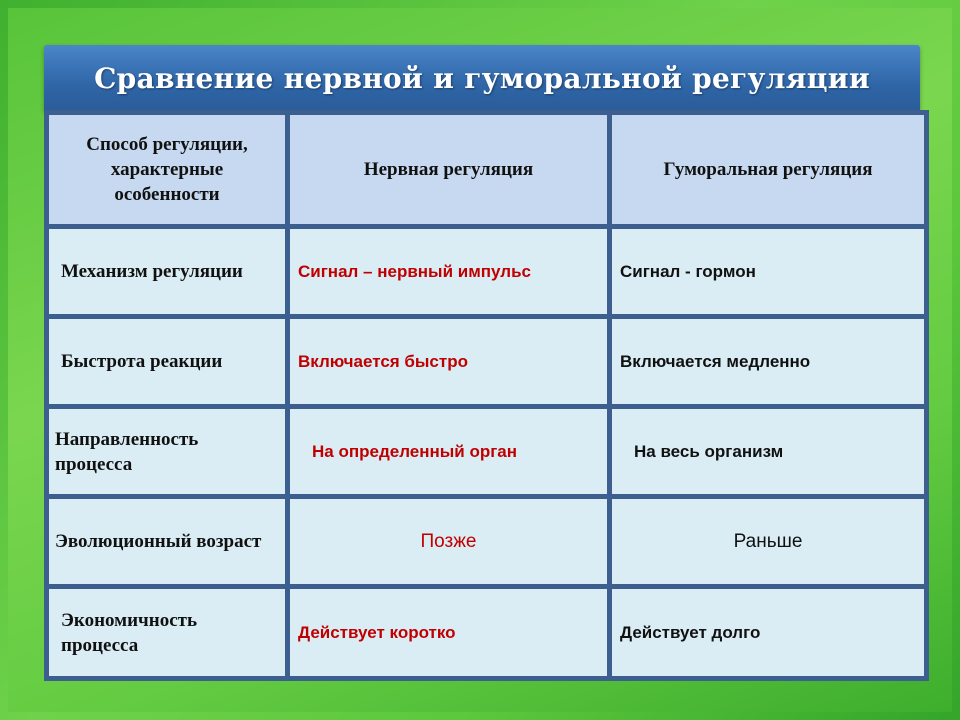 Image resolution: width=960 pixels, height=720 pixels. I want to click on row-nervous: Позже, so click(448, 541).